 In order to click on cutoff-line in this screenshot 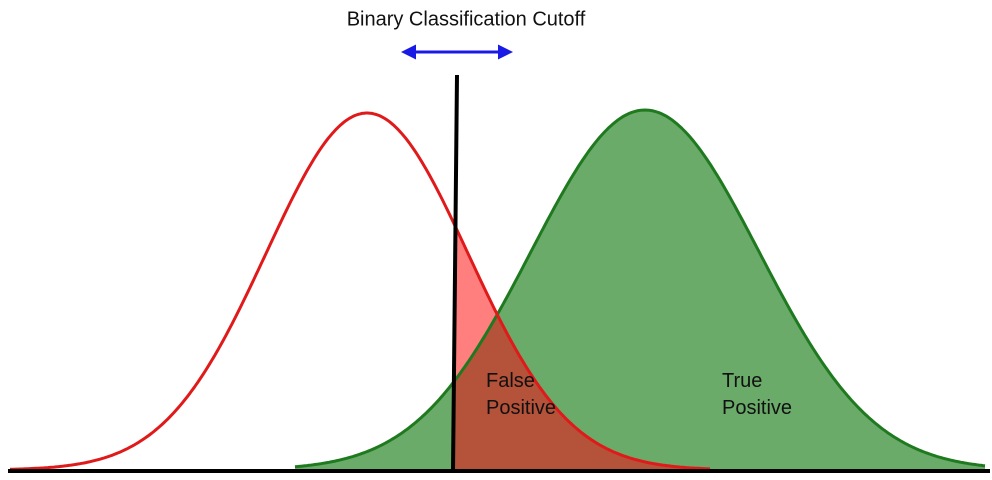, I will do `click(455, 273)`.